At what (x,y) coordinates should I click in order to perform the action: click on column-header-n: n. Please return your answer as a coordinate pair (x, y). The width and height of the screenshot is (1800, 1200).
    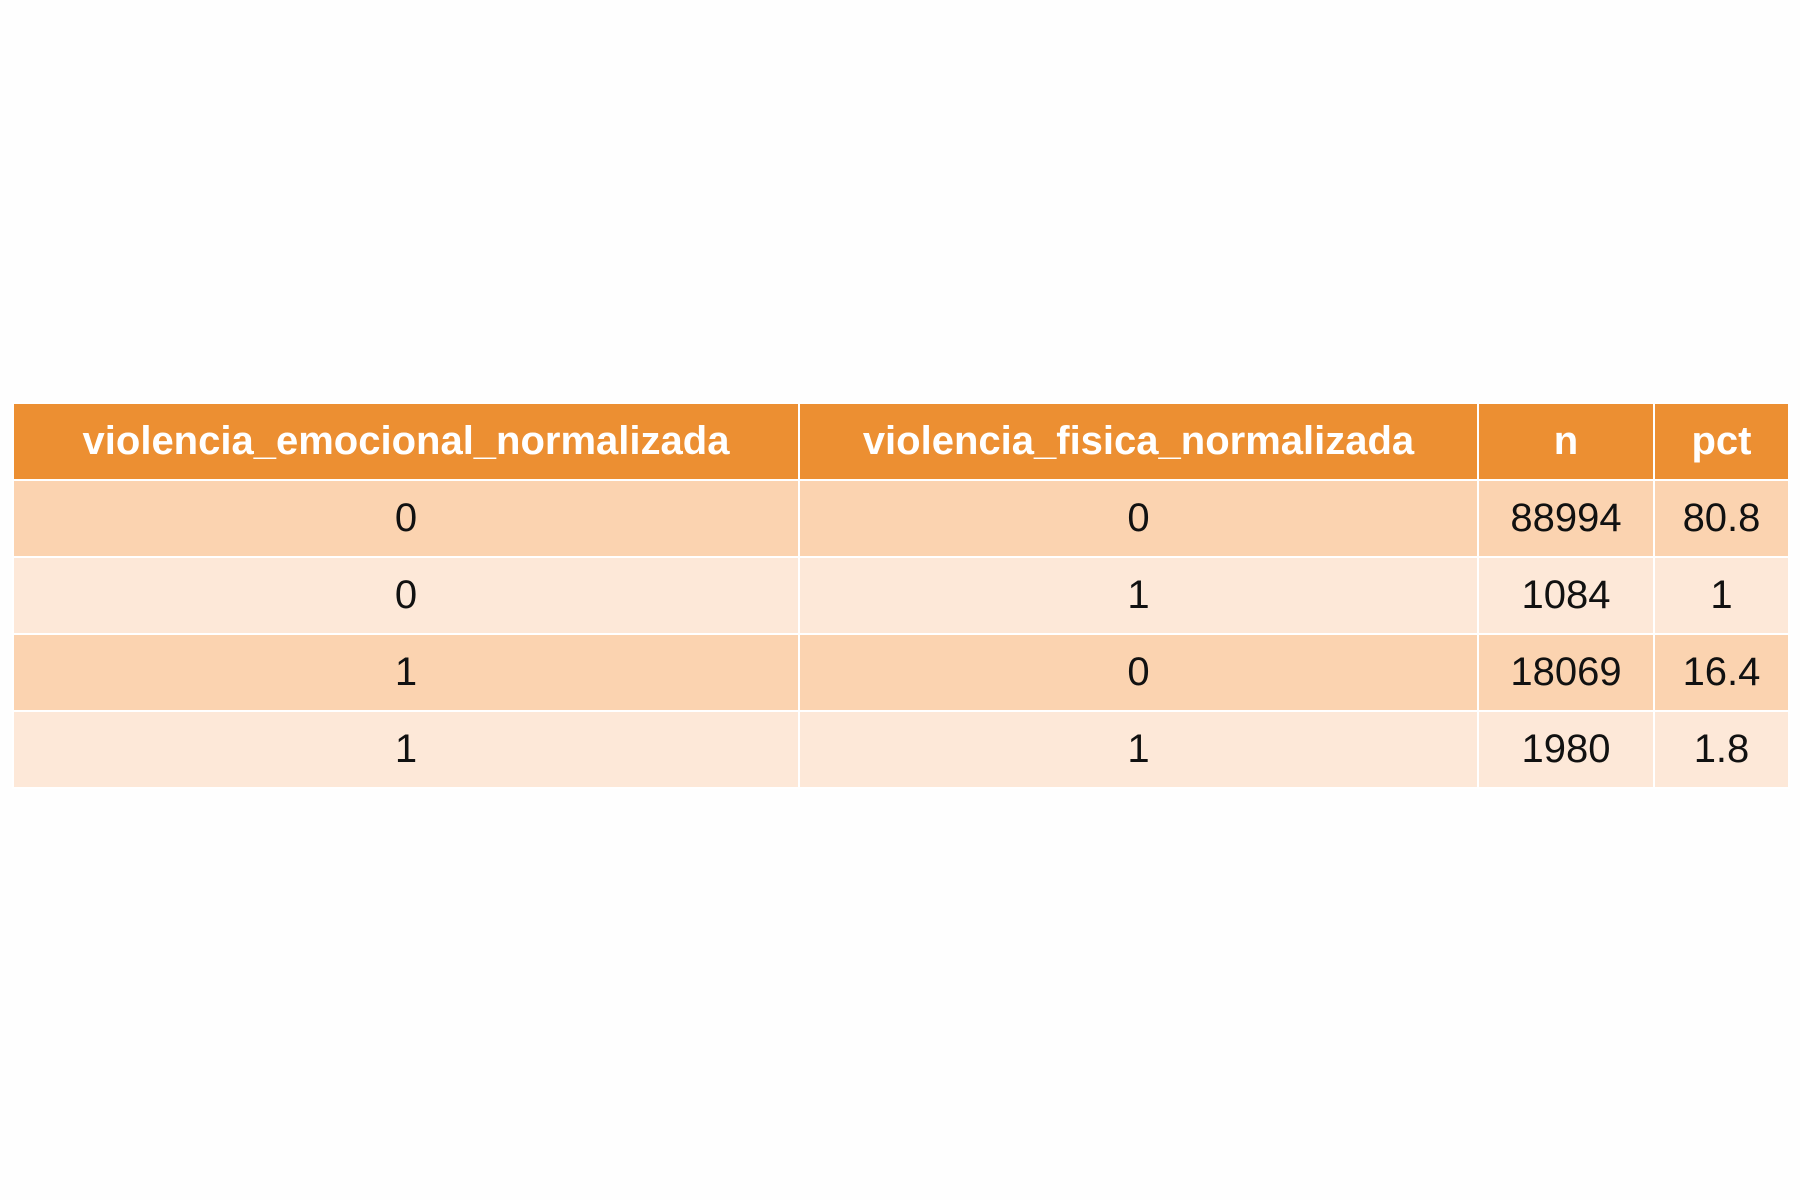
    Looking at the image, I should click on (1566, 441).